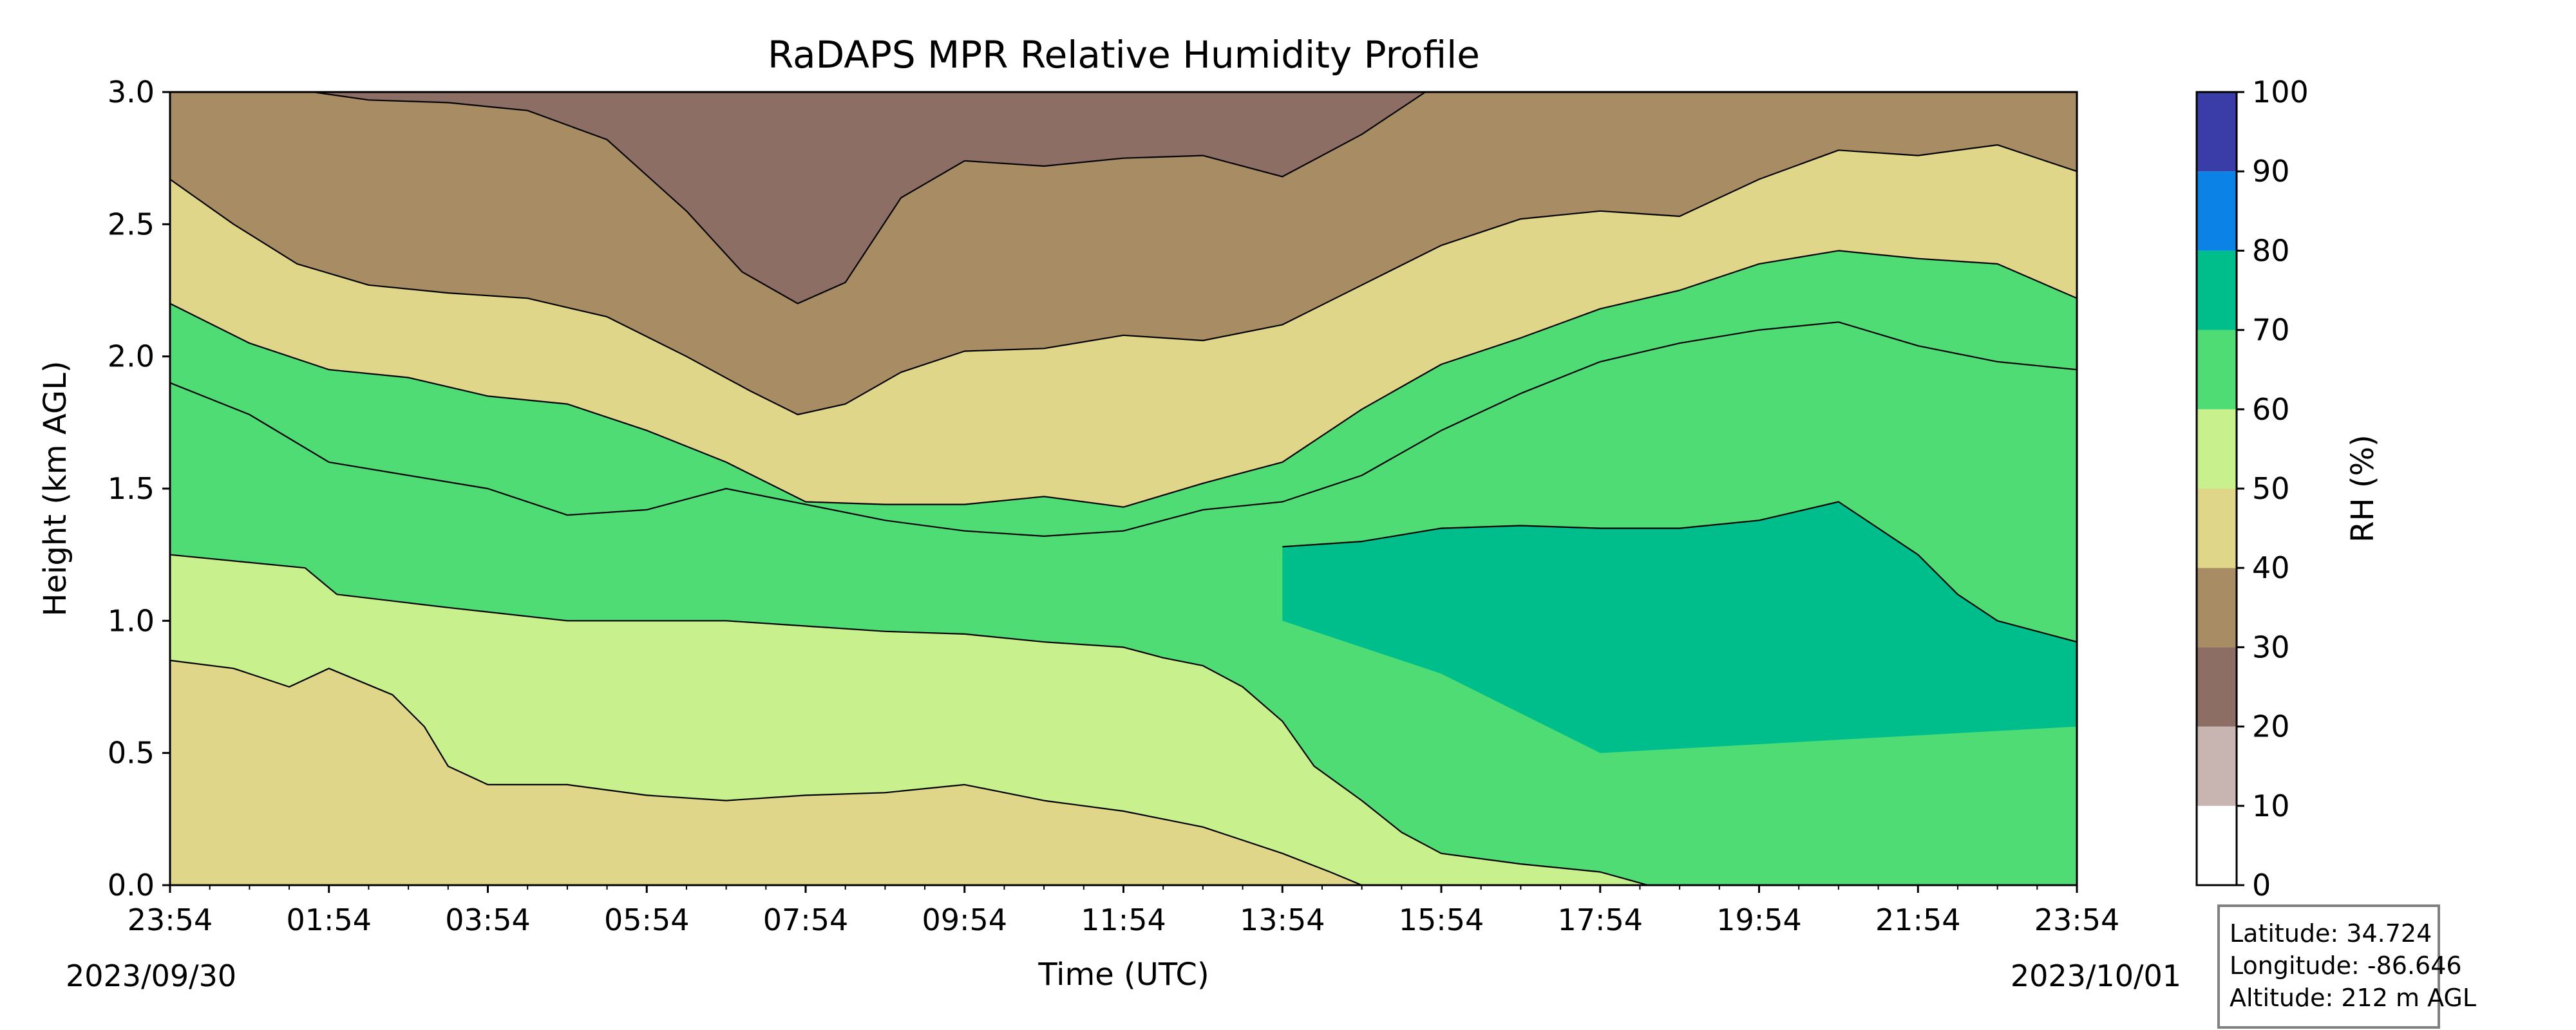  I want to click on chart-title: RaDAPS MPR Relative Humidity Profile, so click(1124, 55).